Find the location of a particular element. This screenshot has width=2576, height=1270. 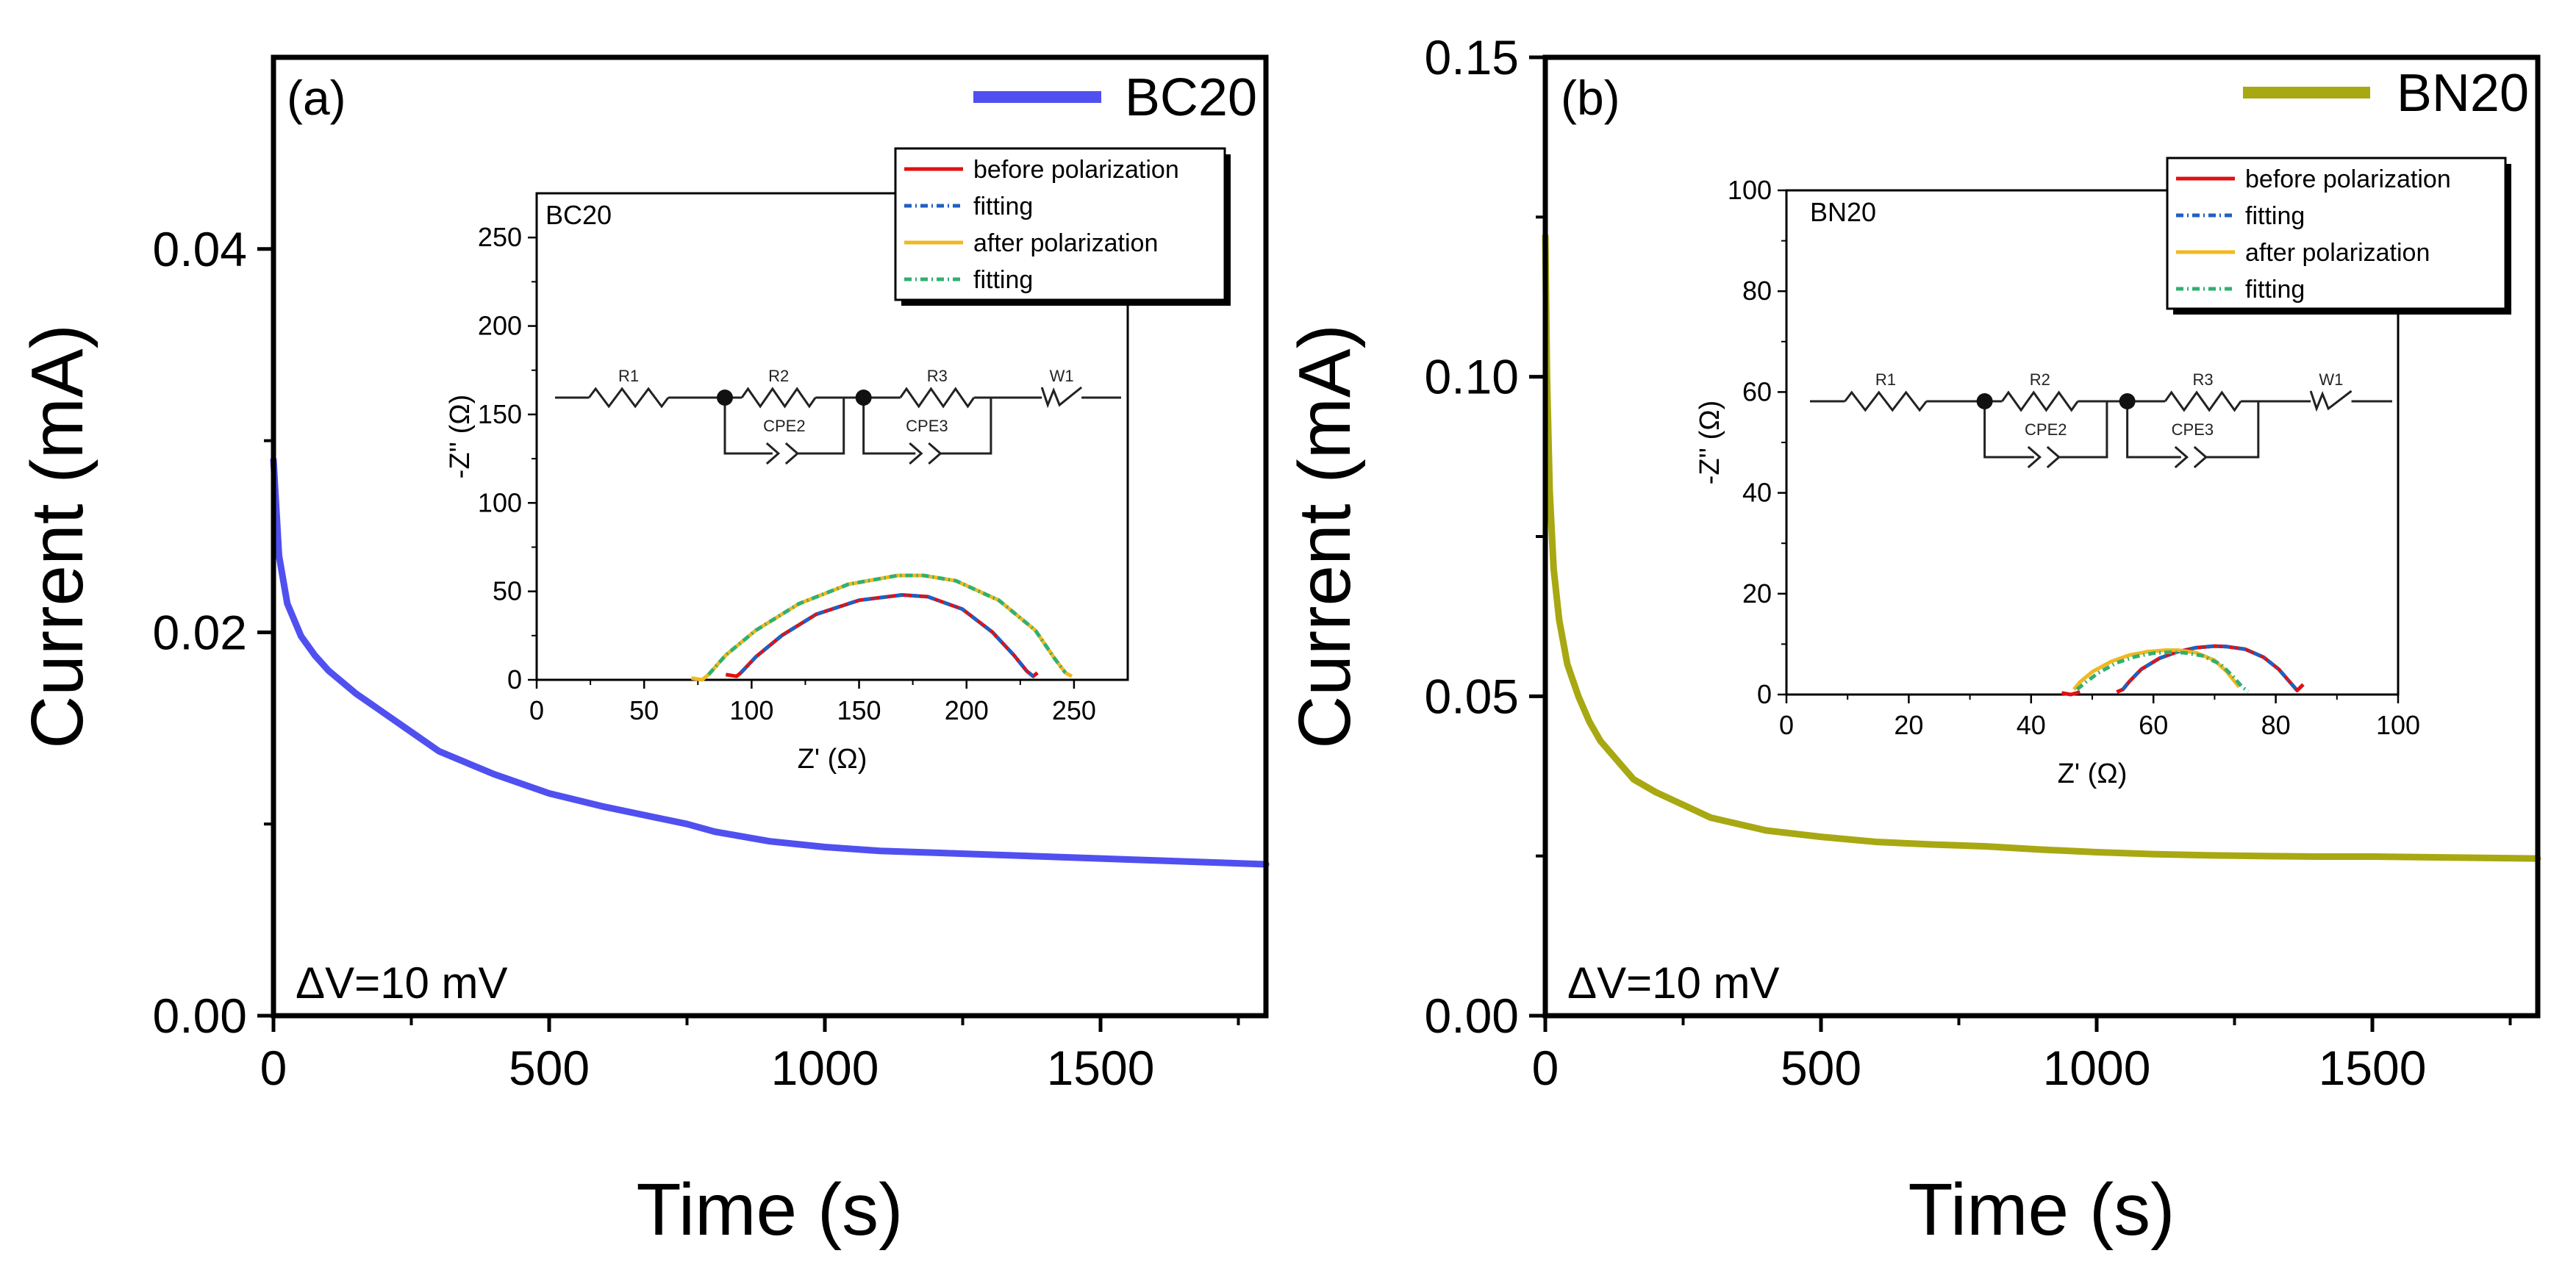

panel-label: (a) is located at coordinates (316, 98).